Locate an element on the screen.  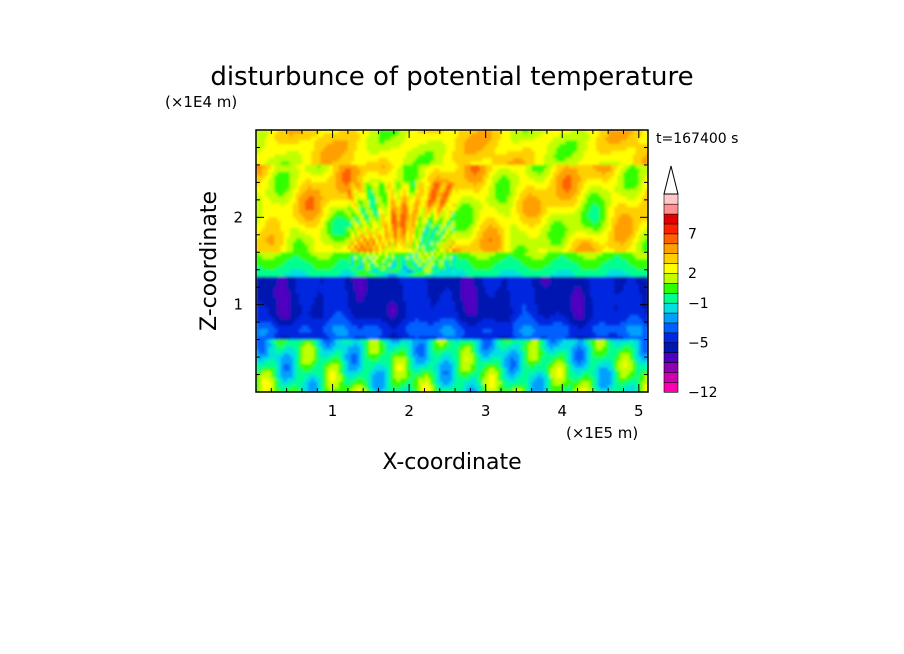
x-axis-label: X-coordinate is located at coordinates (451, 462).